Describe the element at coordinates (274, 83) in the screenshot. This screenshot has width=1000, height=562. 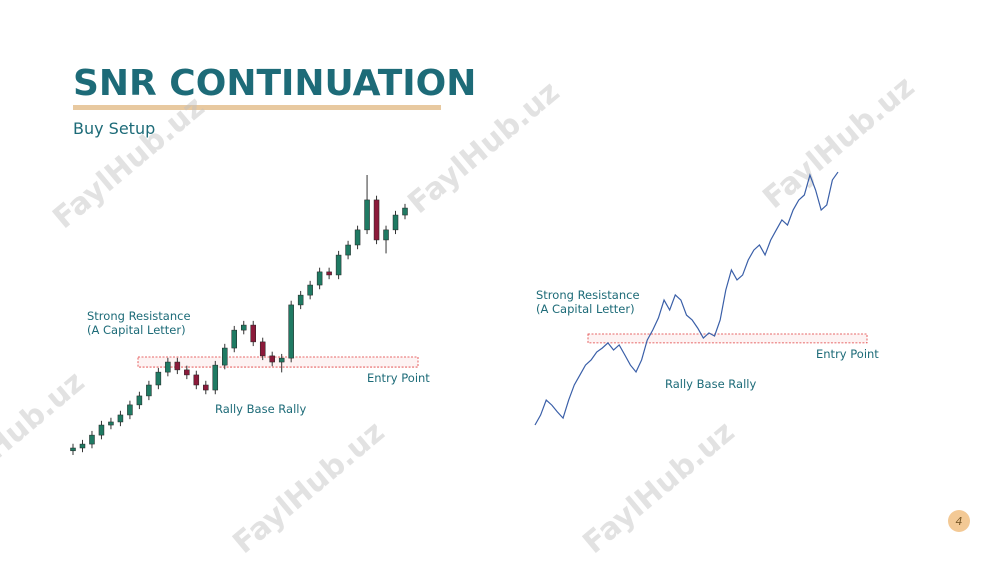
I see `slide-title: SNR CONTINUATION` at that location.